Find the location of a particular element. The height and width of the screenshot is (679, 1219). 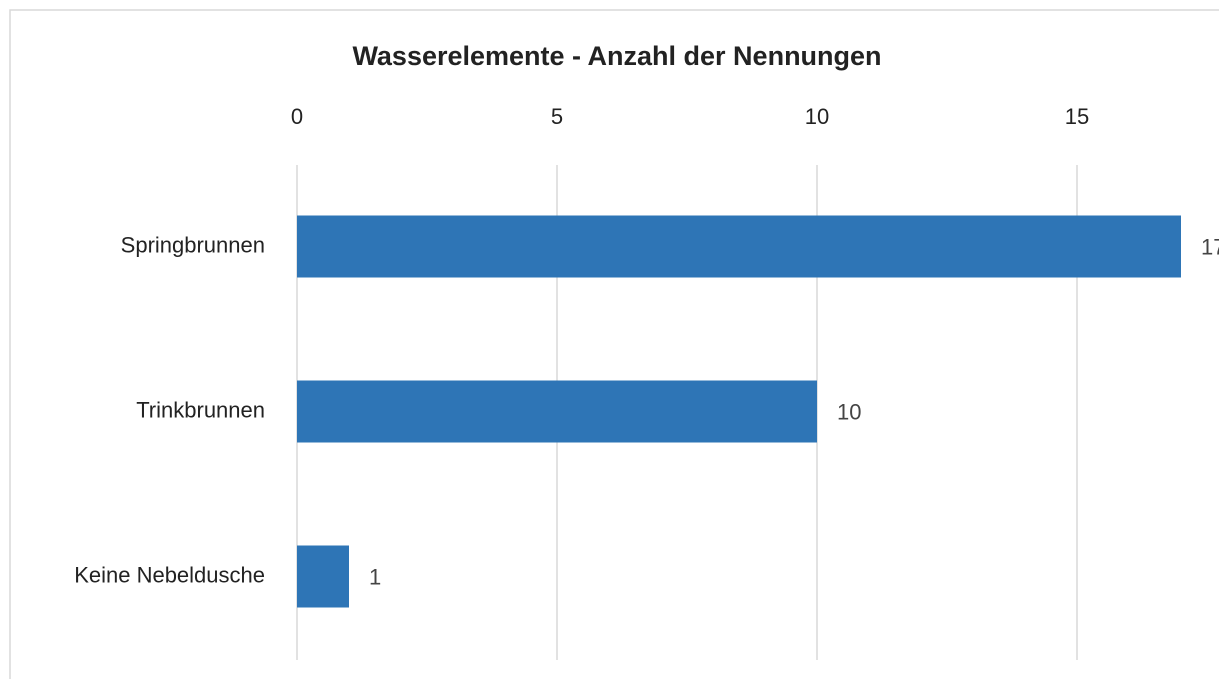

x-tick-label: 0 is located at coordinates (297, 116).